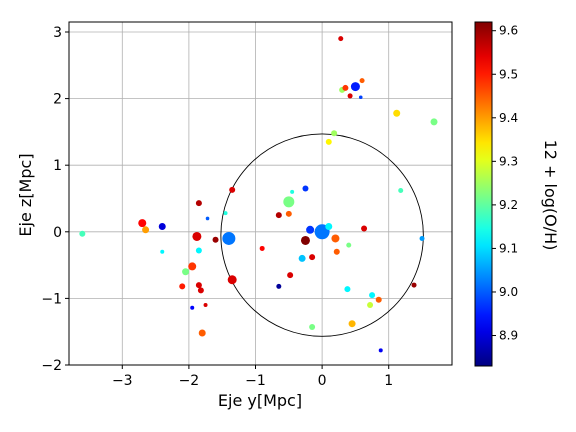 Image resolution: width=576 pixels, height=432 pixels. What do you see at coordinates (122, 381) in the screenshot?
I see `x-tick-label: −3` at bounding box center [122, 381].